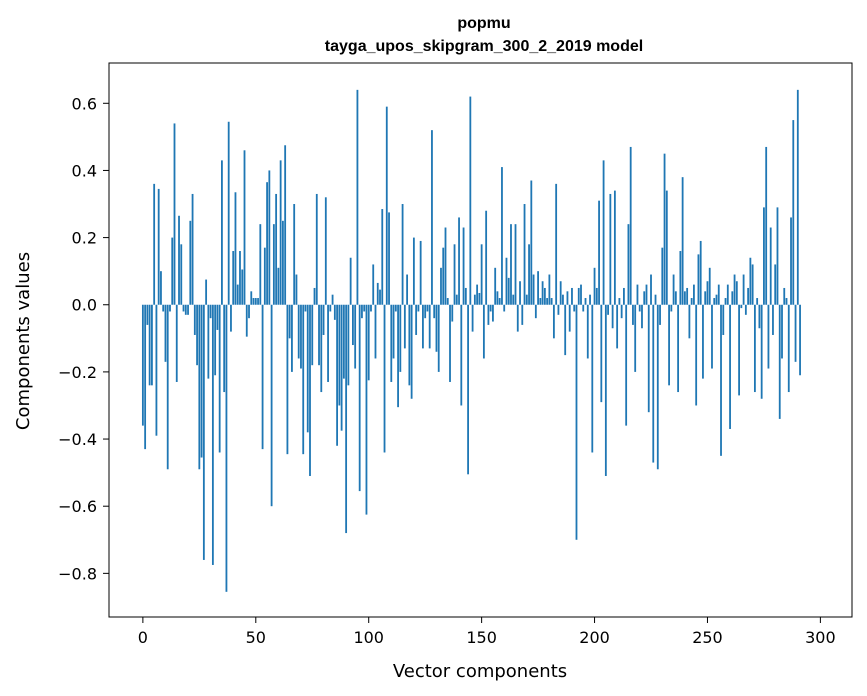  I want to click on x-tick-label: 300, so click(820, 637).